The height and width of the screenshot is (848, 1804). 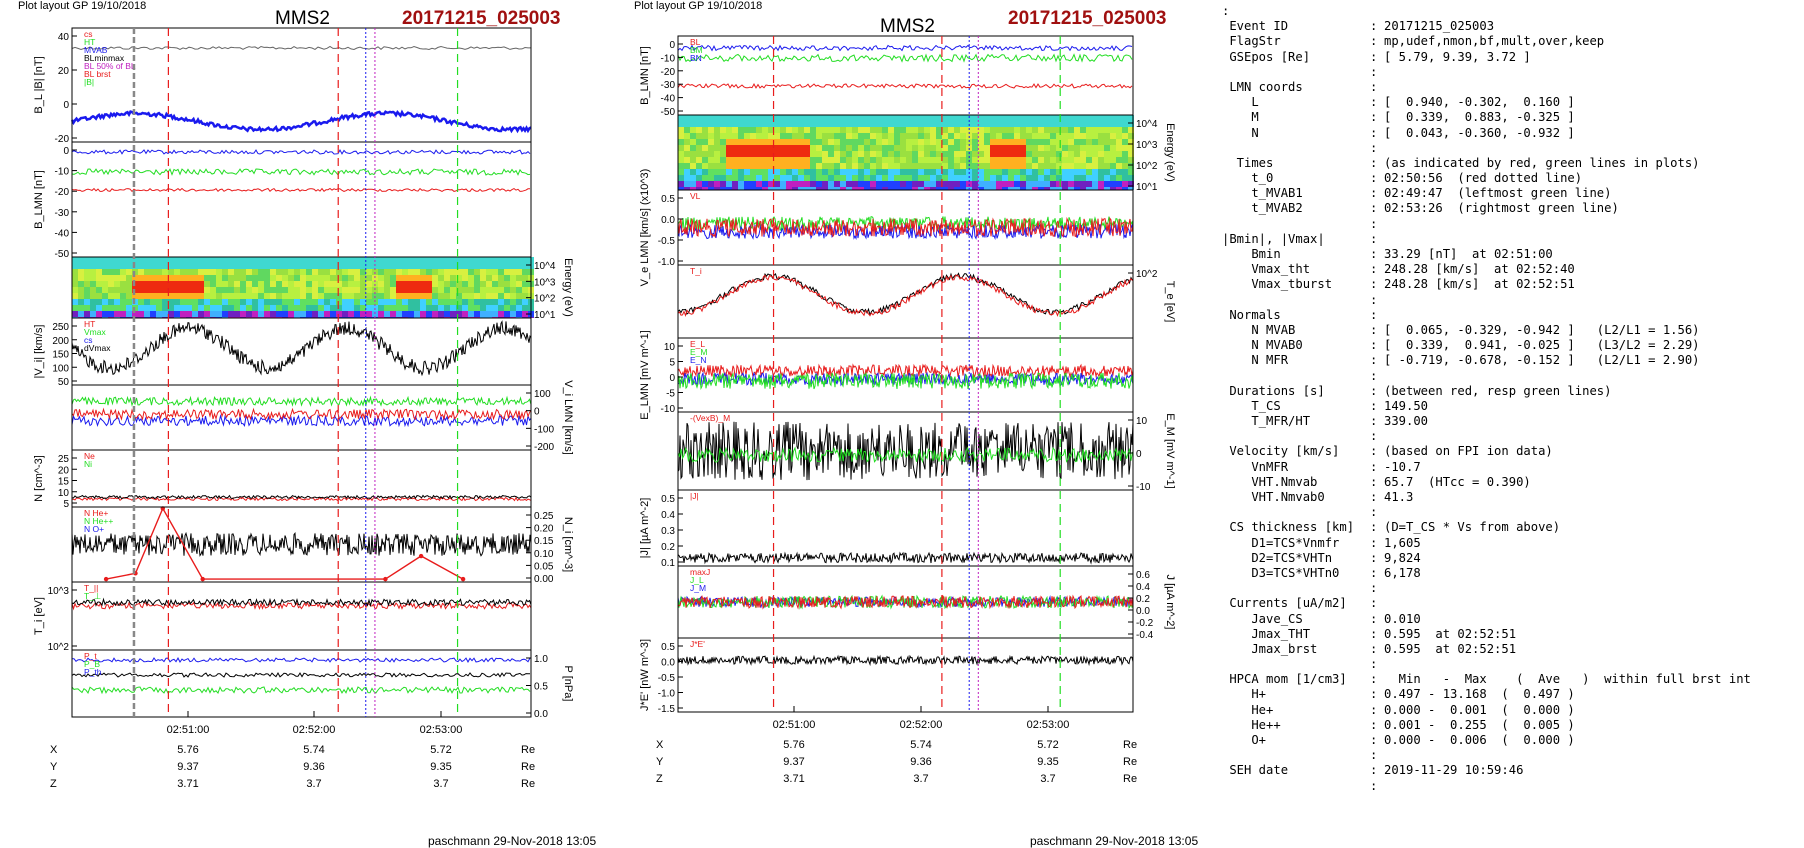 I want to click on info-value: mp,udef,nmon,bf,mult,over,keep, so click(x=1494, y=41).